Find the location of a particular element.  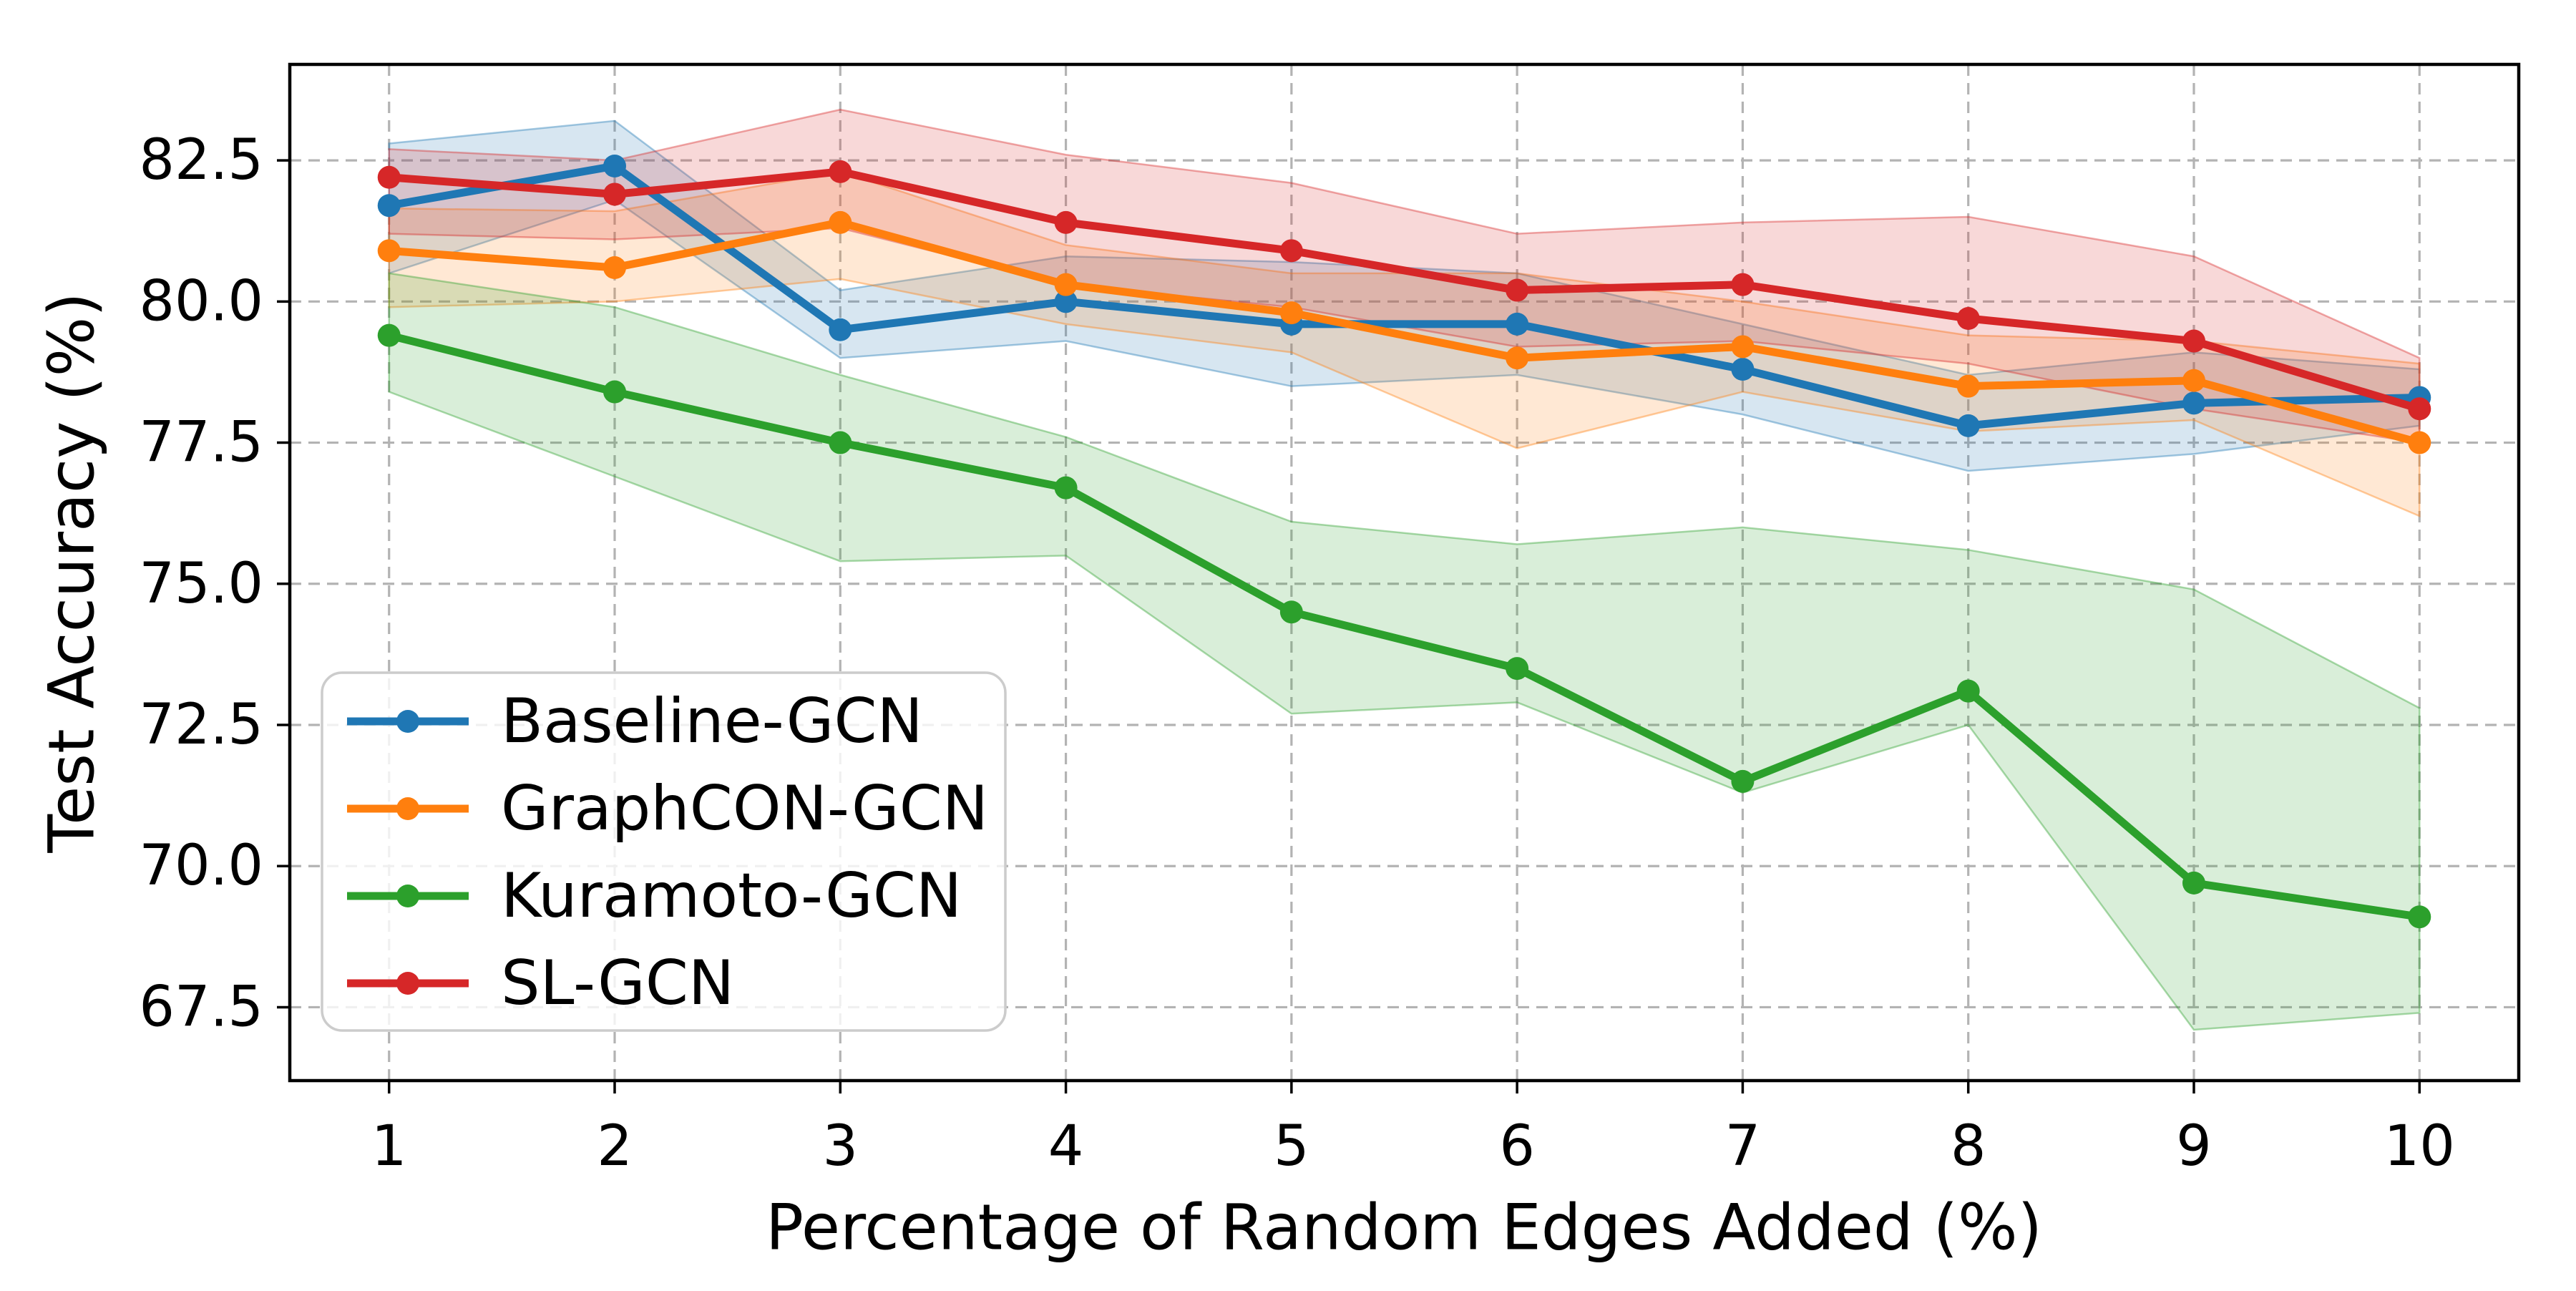

x-tick-label: 8 is located at coordinates (1968, 1146).